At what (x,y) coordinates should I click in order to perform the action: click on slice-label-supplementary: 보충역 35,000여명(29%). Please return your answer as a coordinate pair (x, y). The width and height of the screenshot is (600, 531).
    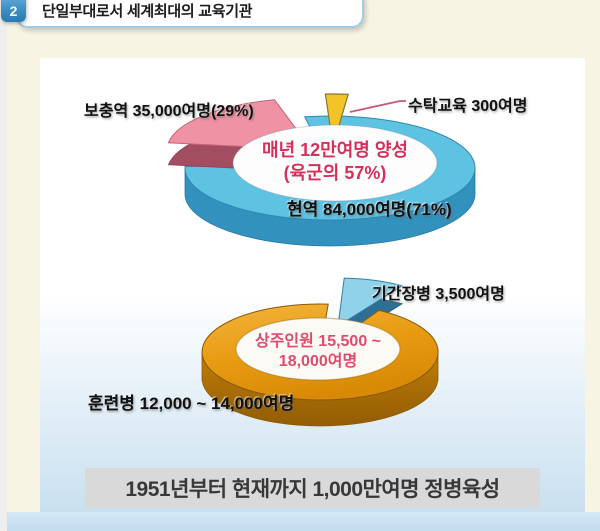
    Looking at the image, I should click on (169, 111).